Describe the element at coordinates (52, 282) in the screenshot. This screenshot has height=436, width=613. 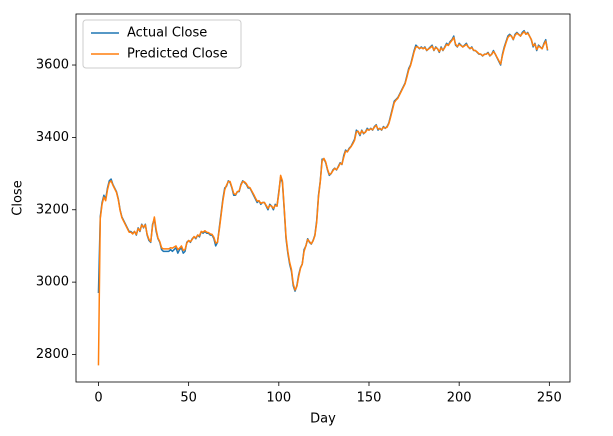
I see `y-tick-label: 3000` at that location.